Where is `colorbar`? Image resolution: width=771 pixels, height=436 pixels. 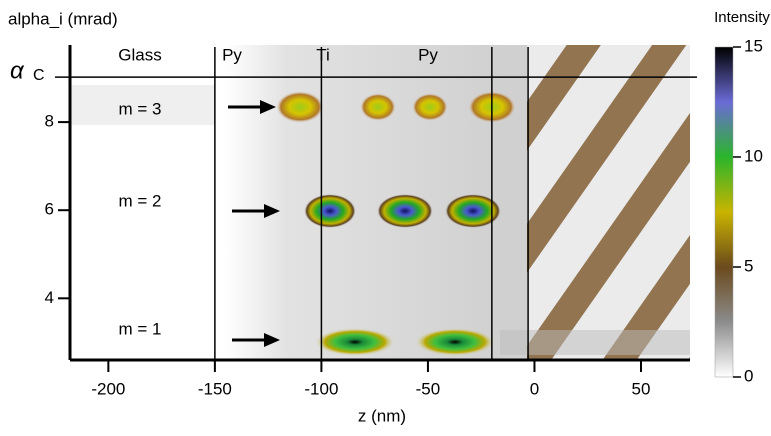
colorbar is located at coordinates (724, 212).